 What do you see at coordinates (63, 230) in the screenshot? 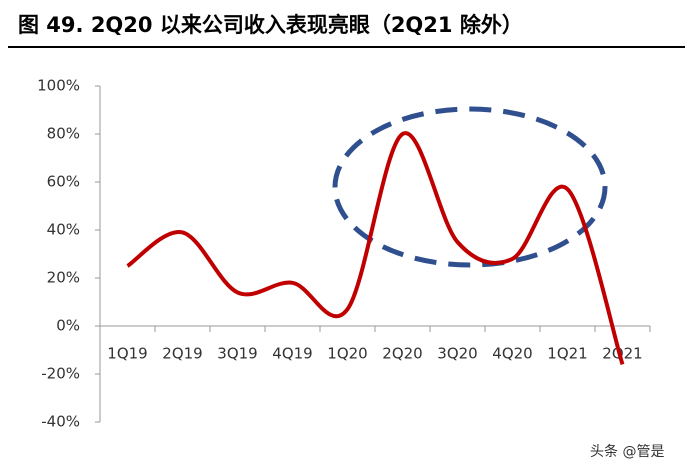
I see `y-tick-label: 40%` at bounding box center [63, 230].